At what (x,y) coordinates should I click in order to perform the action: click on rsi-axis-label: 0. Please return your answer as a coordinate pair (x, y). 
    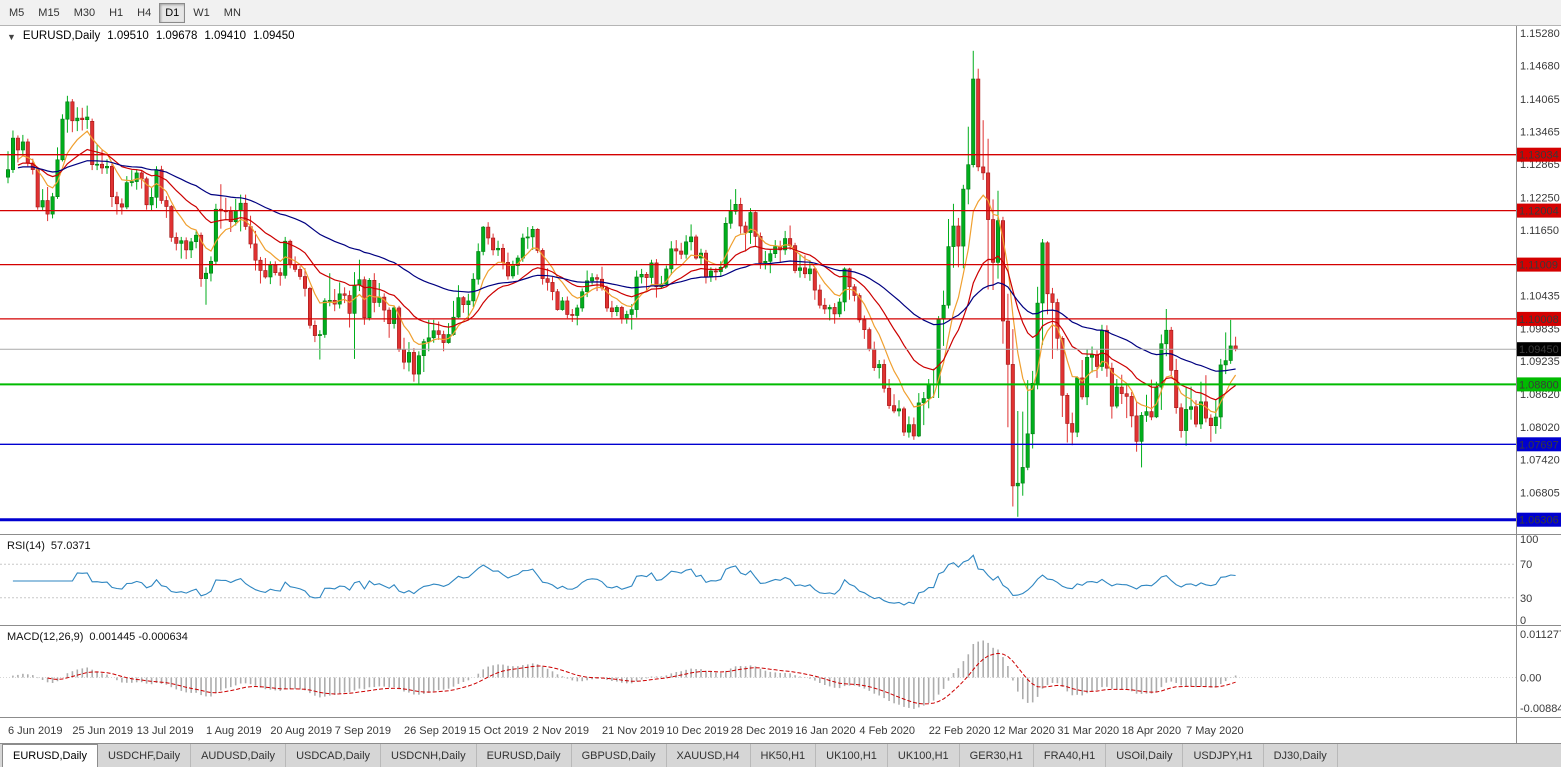
    Looking at the image, I should click on (1523, 621).